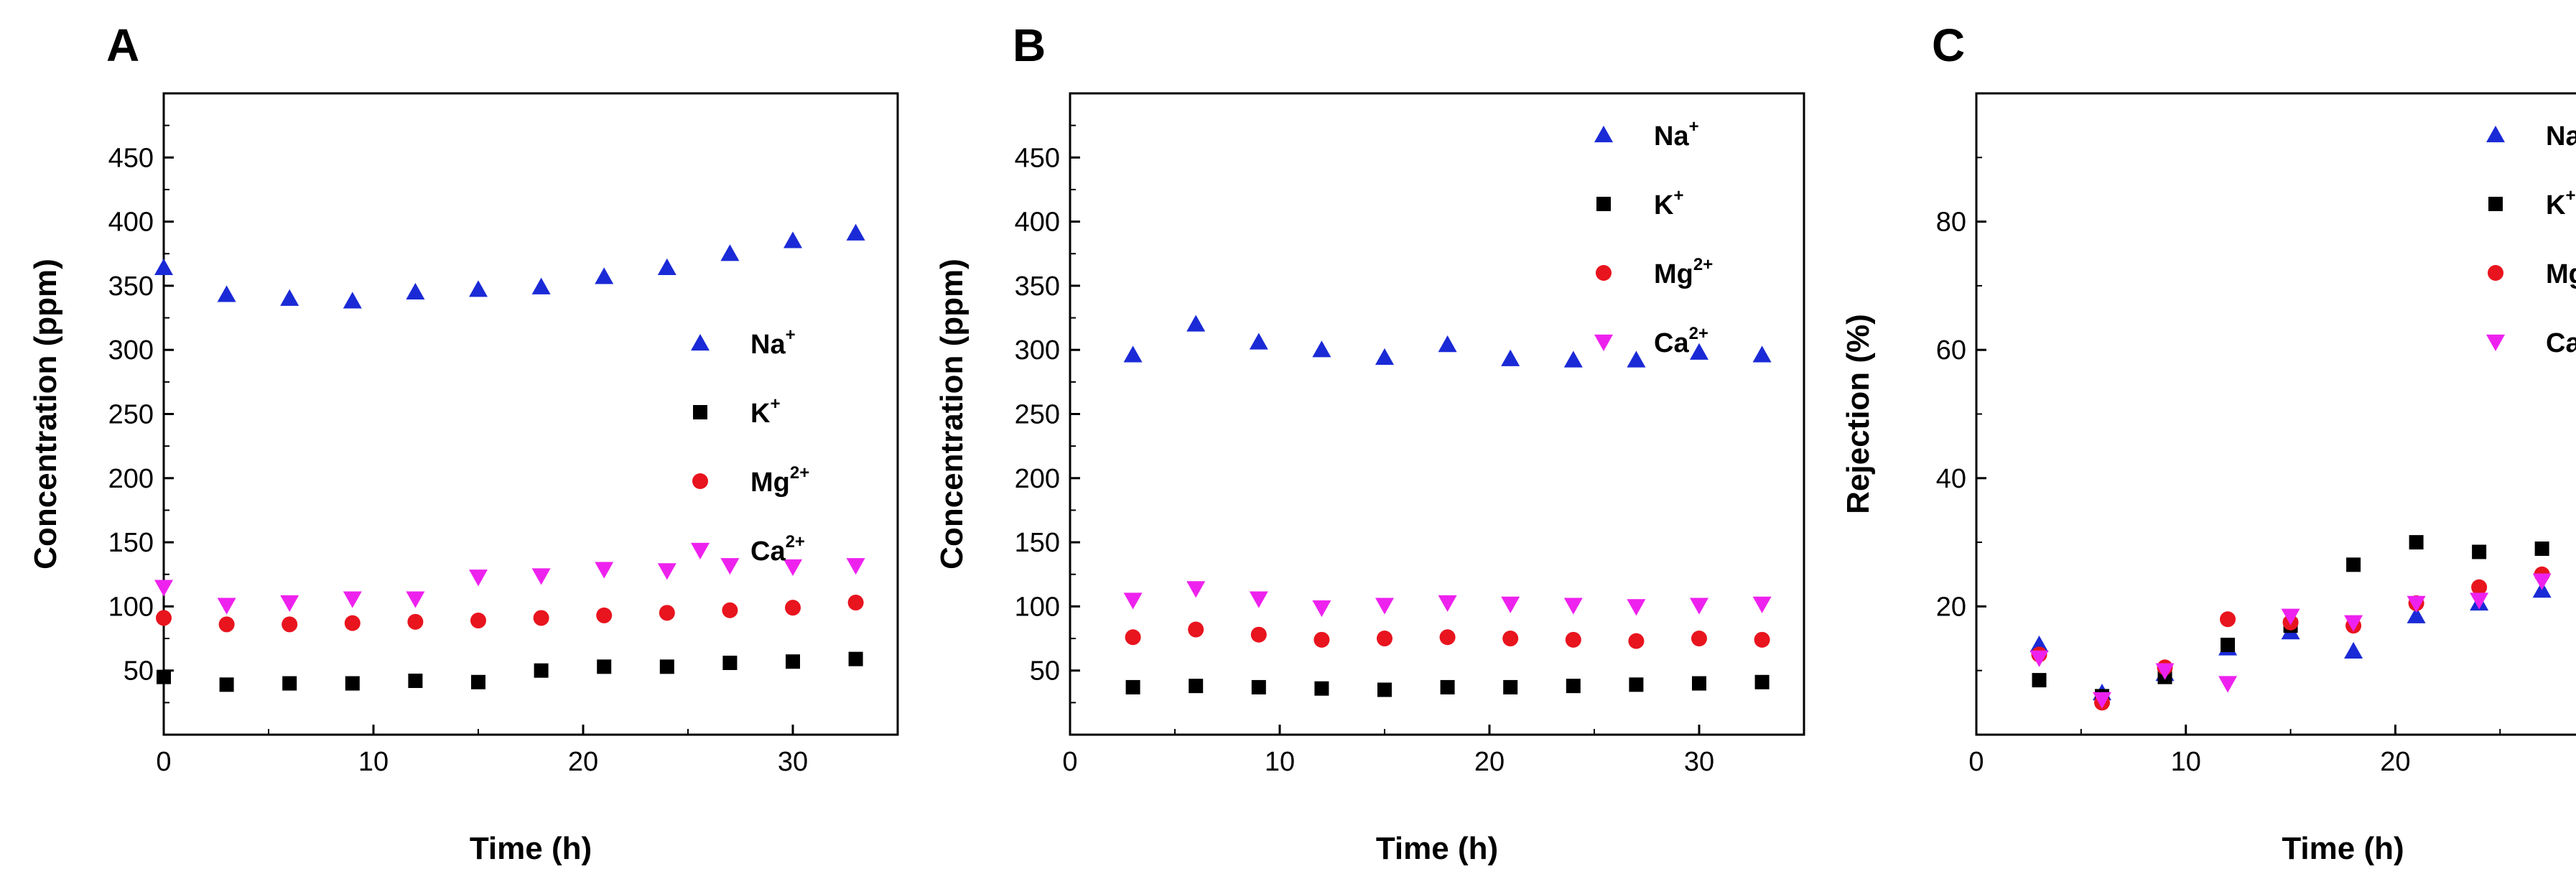  I want to click on y-tick-label: 80, so click(1951, 223).